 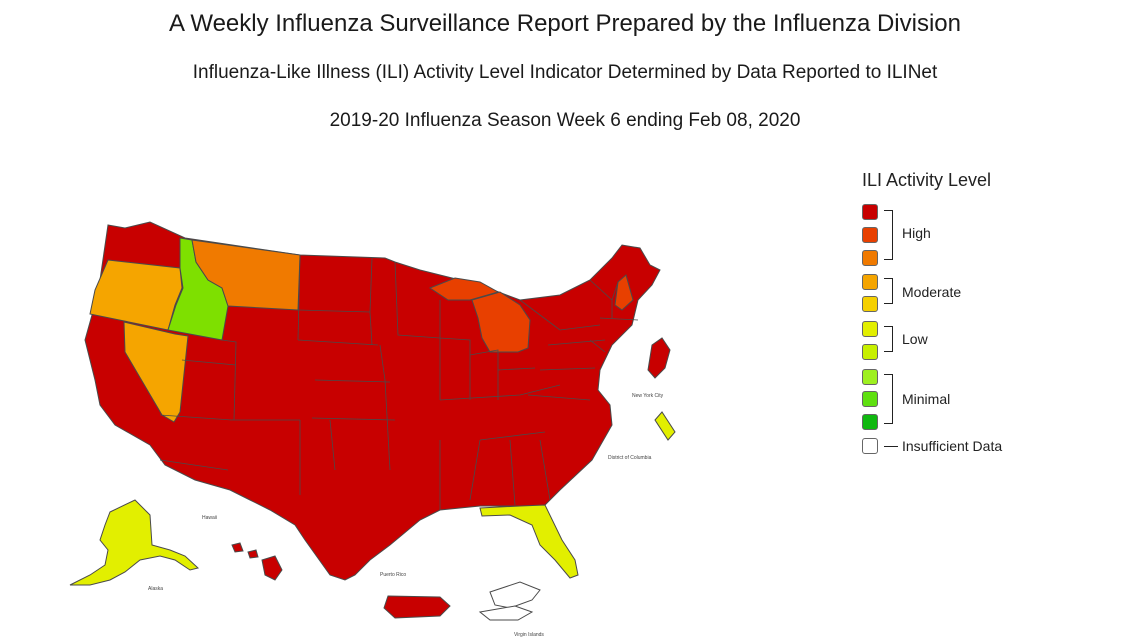 What do you see at coordinates (952, 446) in the screenshot?
I see `legend-label-insufficient: Insufficient Data` at bounding box center [952, 446].